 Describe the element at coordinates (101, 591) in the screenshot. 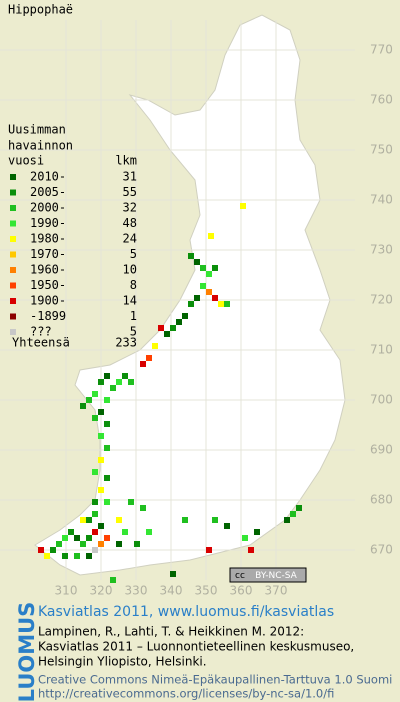

I see `x-tick-label: 320` at that location.